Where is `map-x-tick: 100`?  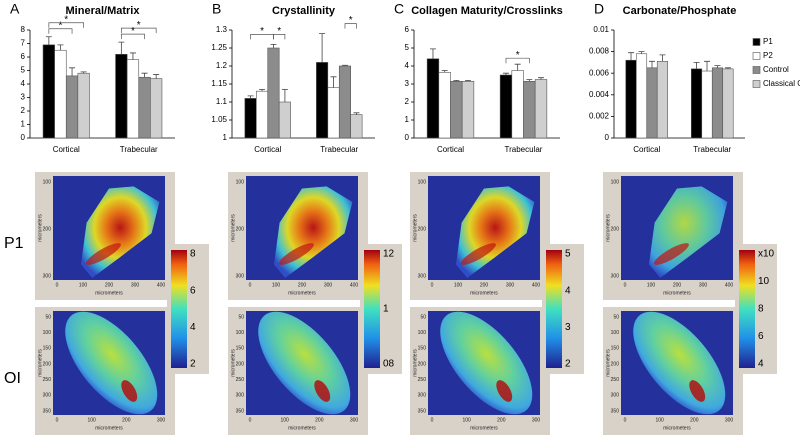
map-x-tick: 100 is located at coordinates (466, 420).